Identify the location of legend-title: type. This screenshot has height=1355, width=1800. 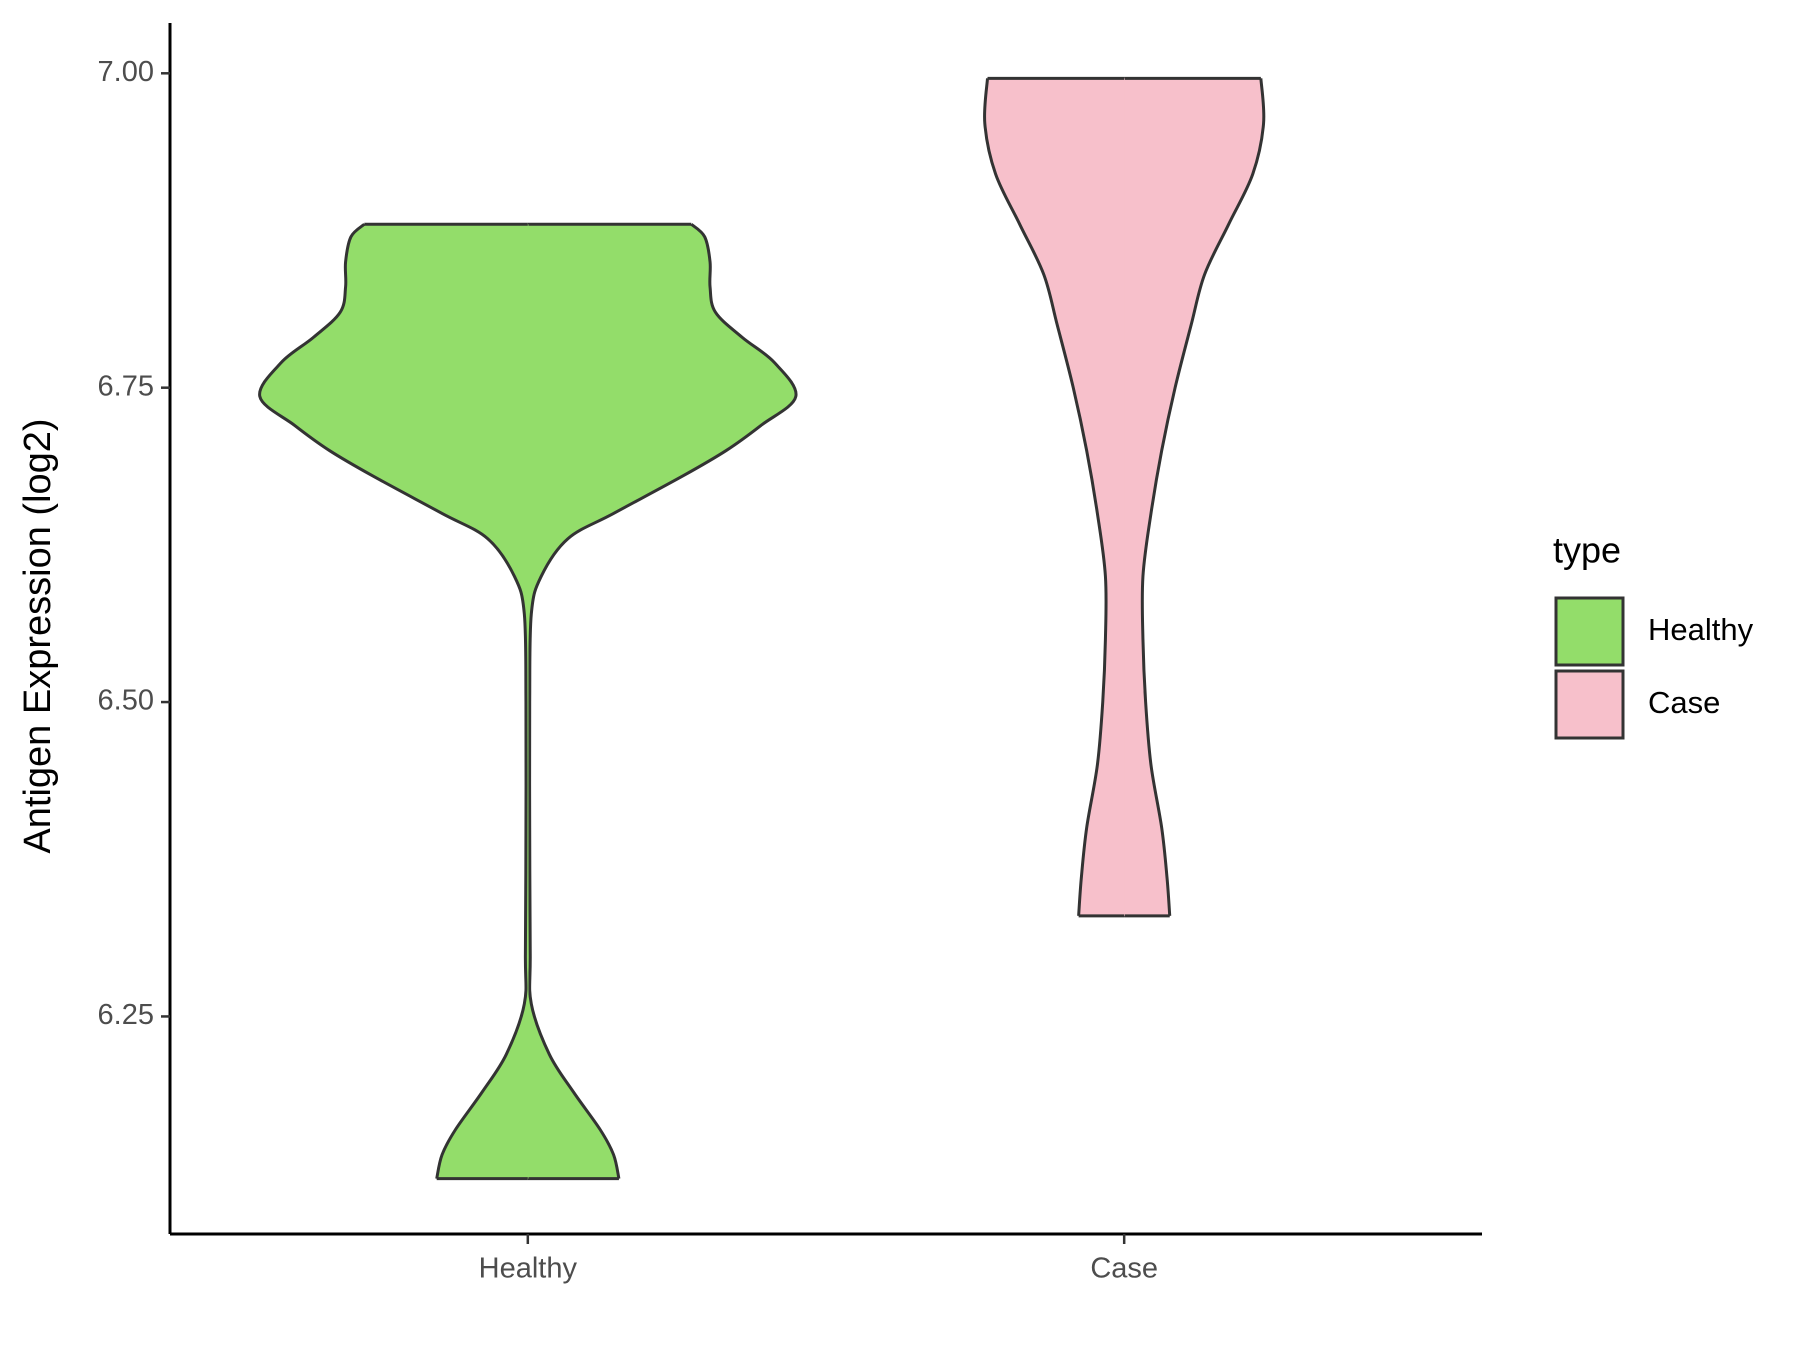
(1587, 550).